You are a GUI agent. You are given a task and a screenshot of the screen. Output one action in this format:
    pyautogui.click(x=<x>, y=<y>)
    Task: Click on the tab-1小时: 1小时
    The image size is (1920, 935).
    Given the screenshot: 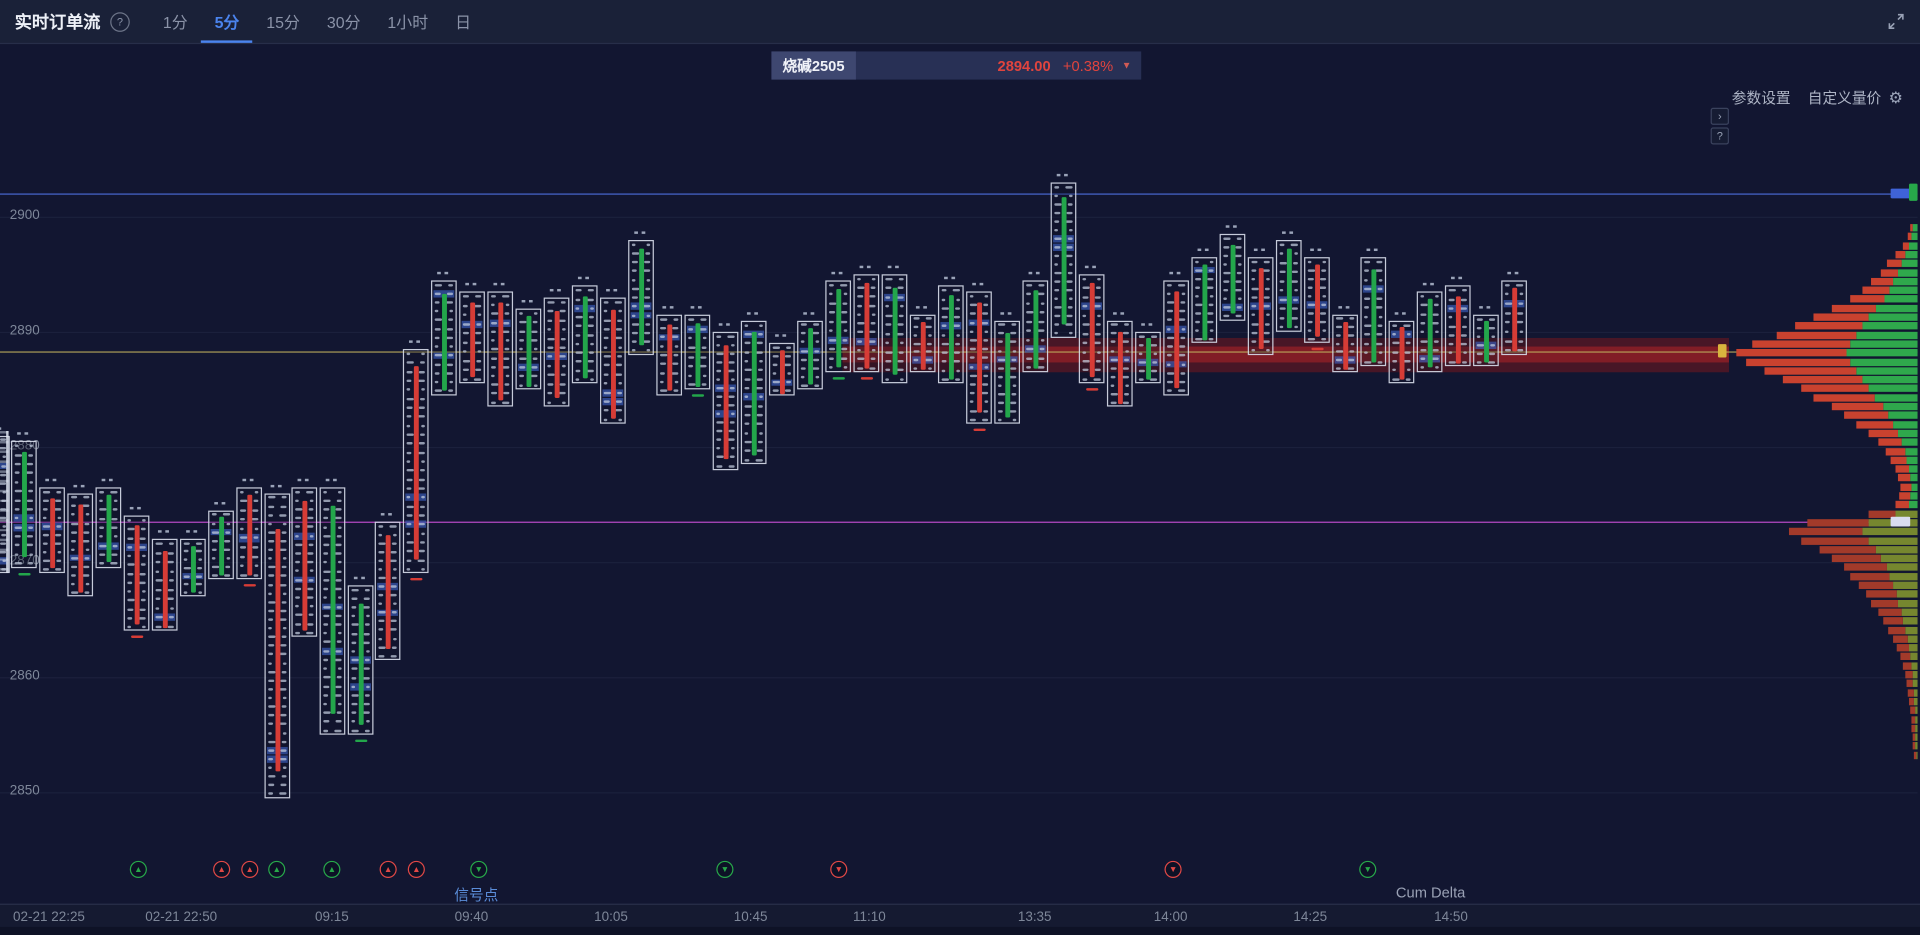 What is the action you would take?
    pyautogui.click(x=408, y=22)
    